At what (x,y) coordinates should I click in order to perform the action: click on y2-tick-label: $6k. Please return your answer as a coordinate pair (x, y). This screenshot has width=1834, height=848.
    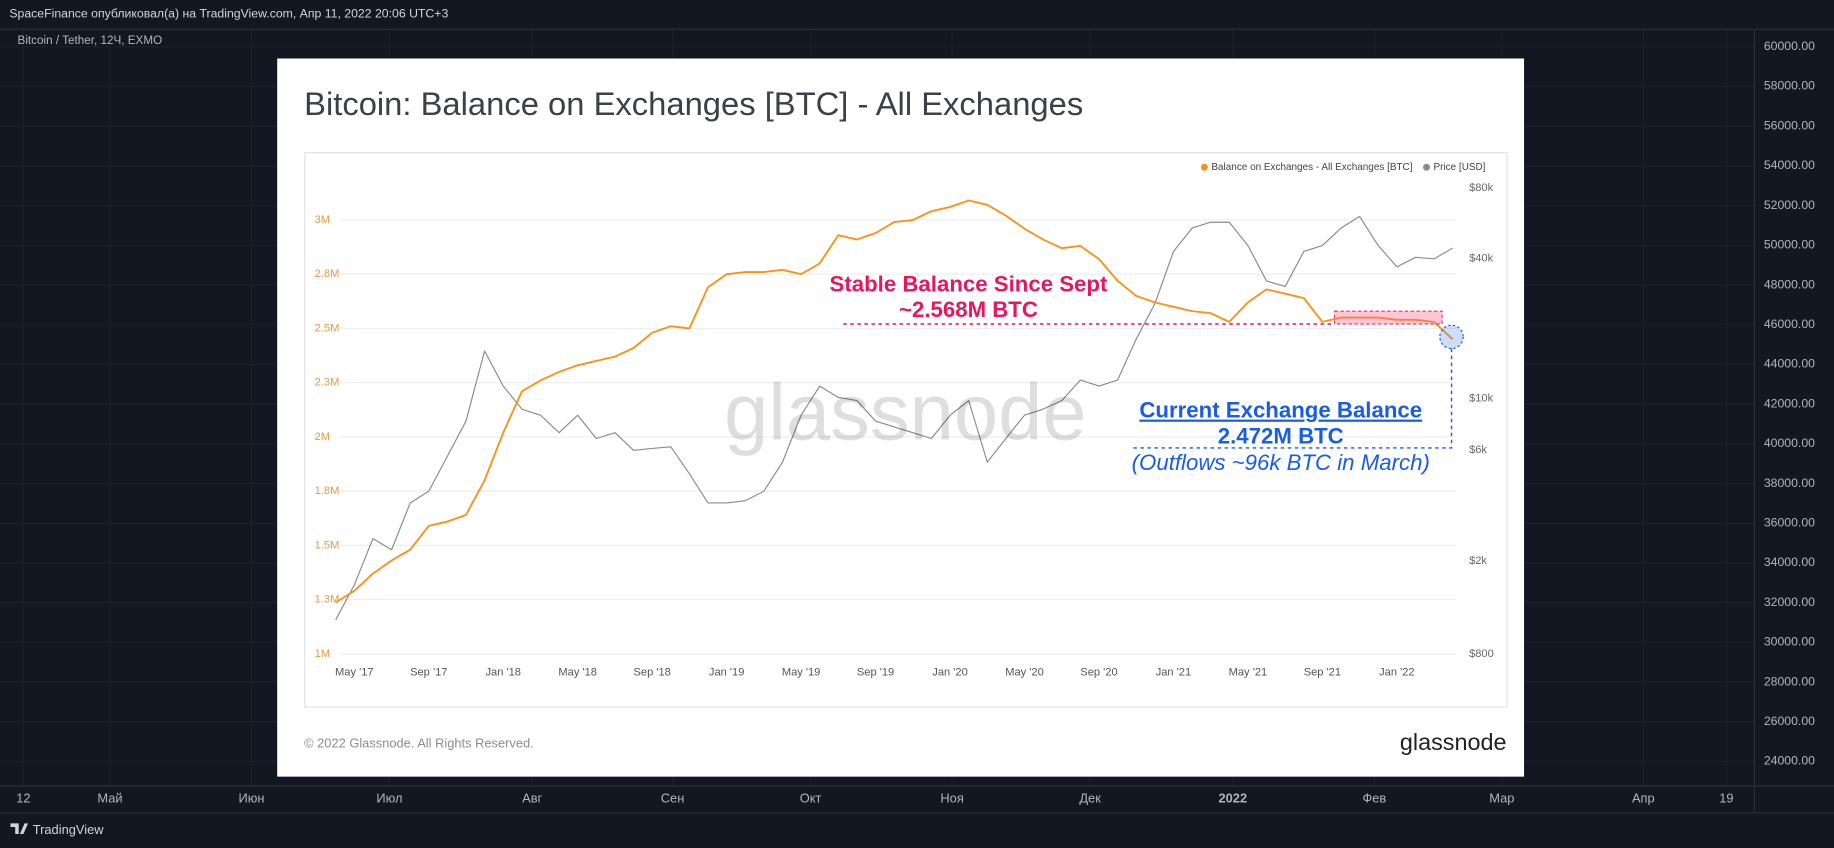
    Looking at the image, I should click on (1478, 450).